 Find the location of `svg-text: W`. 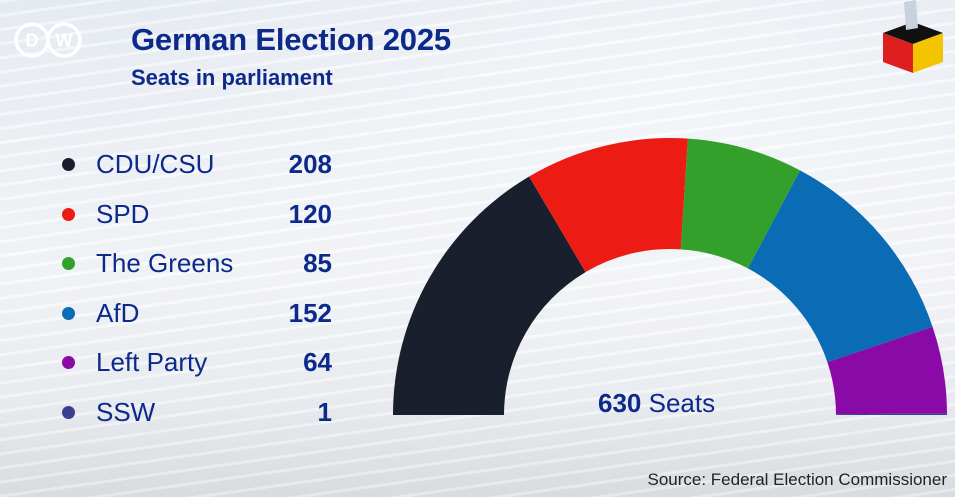

svg-text: W is located at coordinates (64, 41).